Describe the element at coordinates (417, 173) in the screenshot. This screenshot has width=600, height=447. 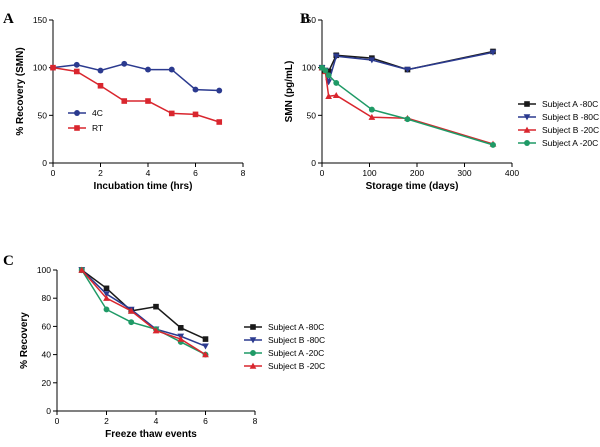
I see `chart-b-x-tick-label: 200` at that location.